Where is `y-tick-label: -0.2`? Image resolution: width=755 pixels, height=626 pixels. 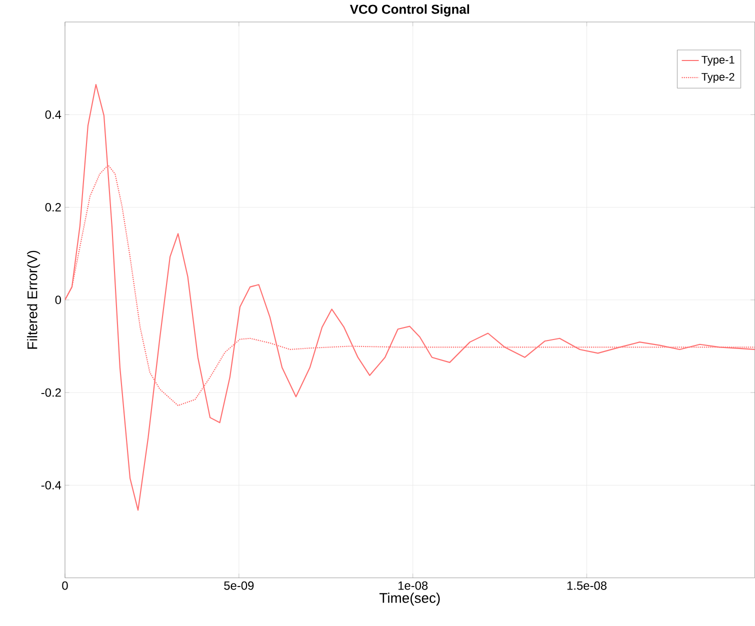 y-tick-label: -0.2 is located at coordinates (51, 392).